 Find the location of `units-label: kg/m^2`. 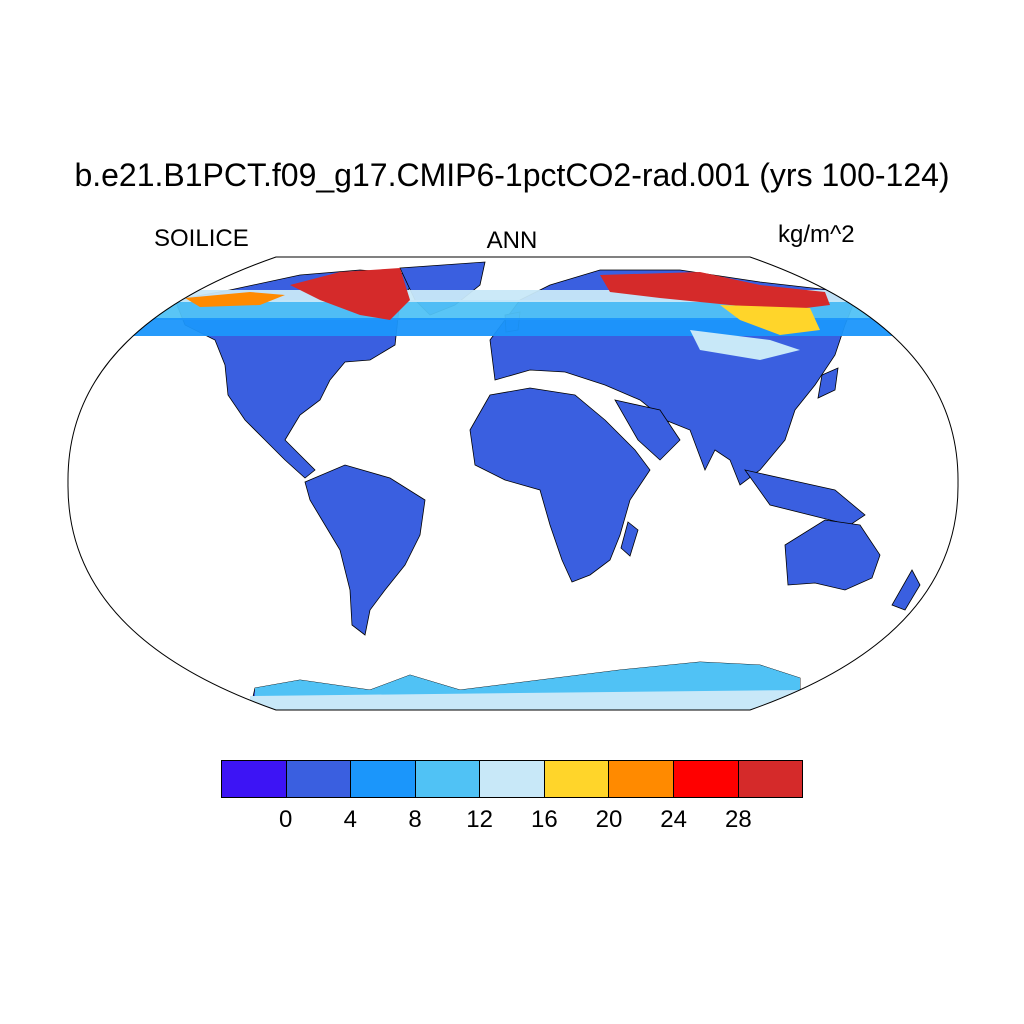

units-label: kg/m^2 is located at coordinates (816, 234).